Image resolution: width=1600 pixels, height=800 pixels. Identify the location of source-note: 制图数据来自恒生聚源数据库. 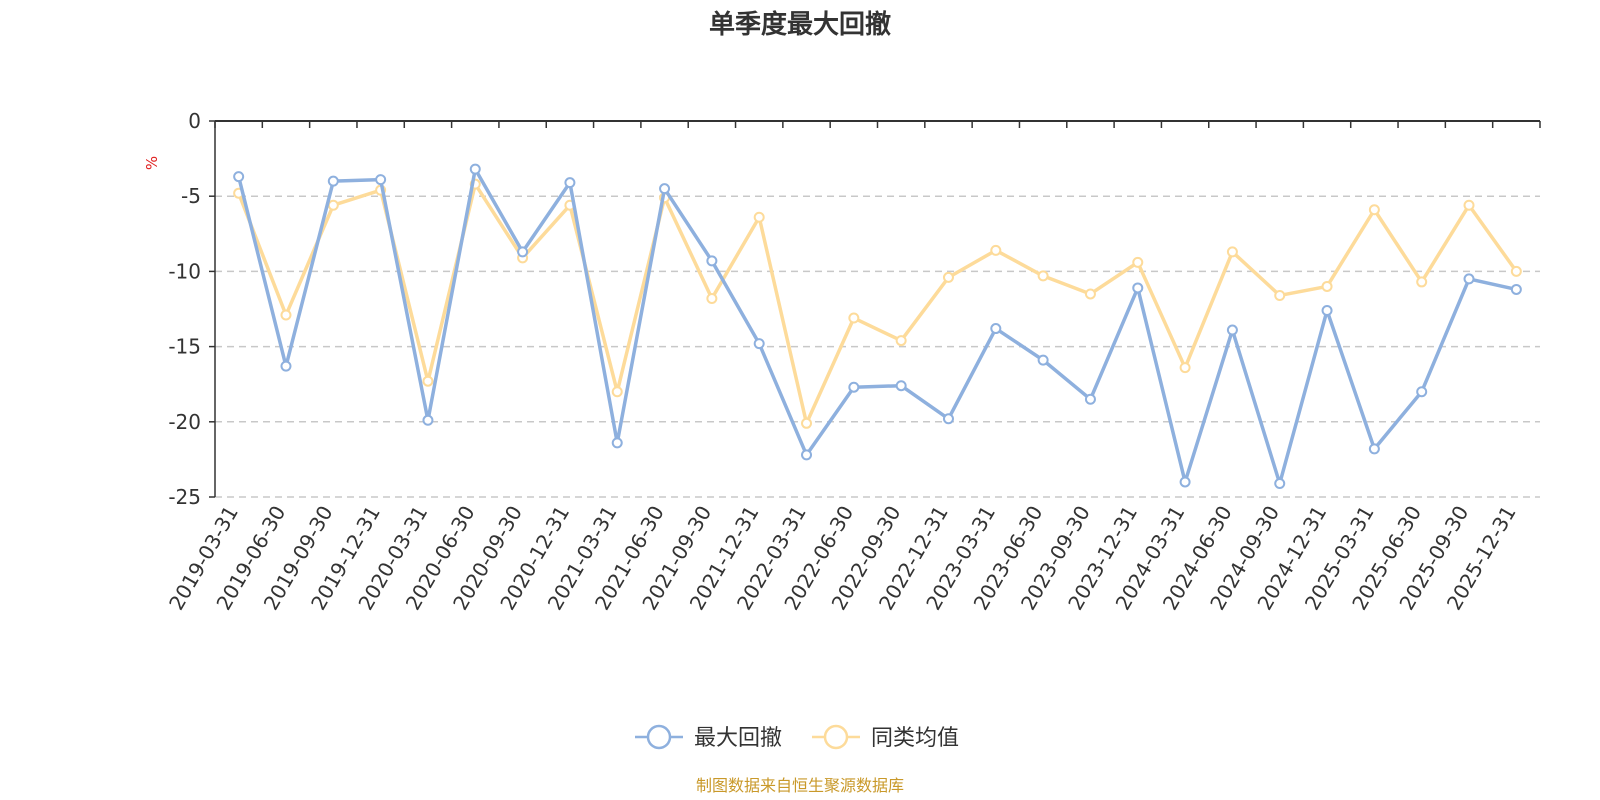
(800, 785).